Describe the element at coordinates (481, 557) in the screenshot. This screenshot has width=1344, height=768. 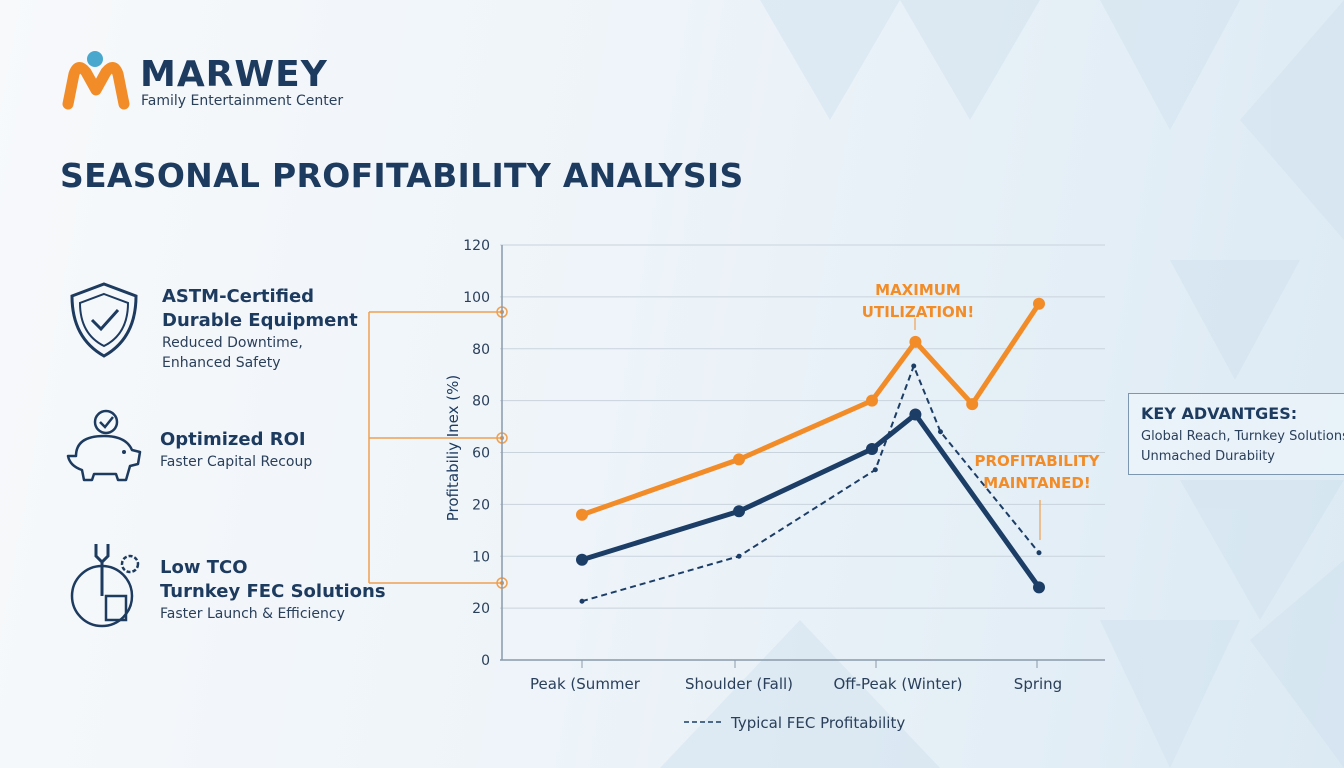
I see `y-tick-label: 10` at that location.